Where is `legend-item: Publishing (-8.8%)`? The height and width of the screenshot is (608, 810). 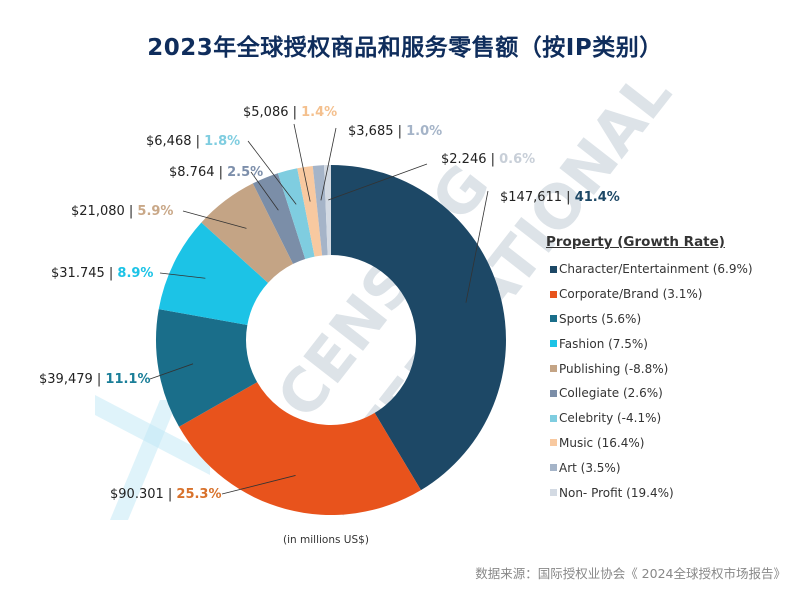
legend-item: Publishing (-8.8%) is located at coordinates (648, 368).